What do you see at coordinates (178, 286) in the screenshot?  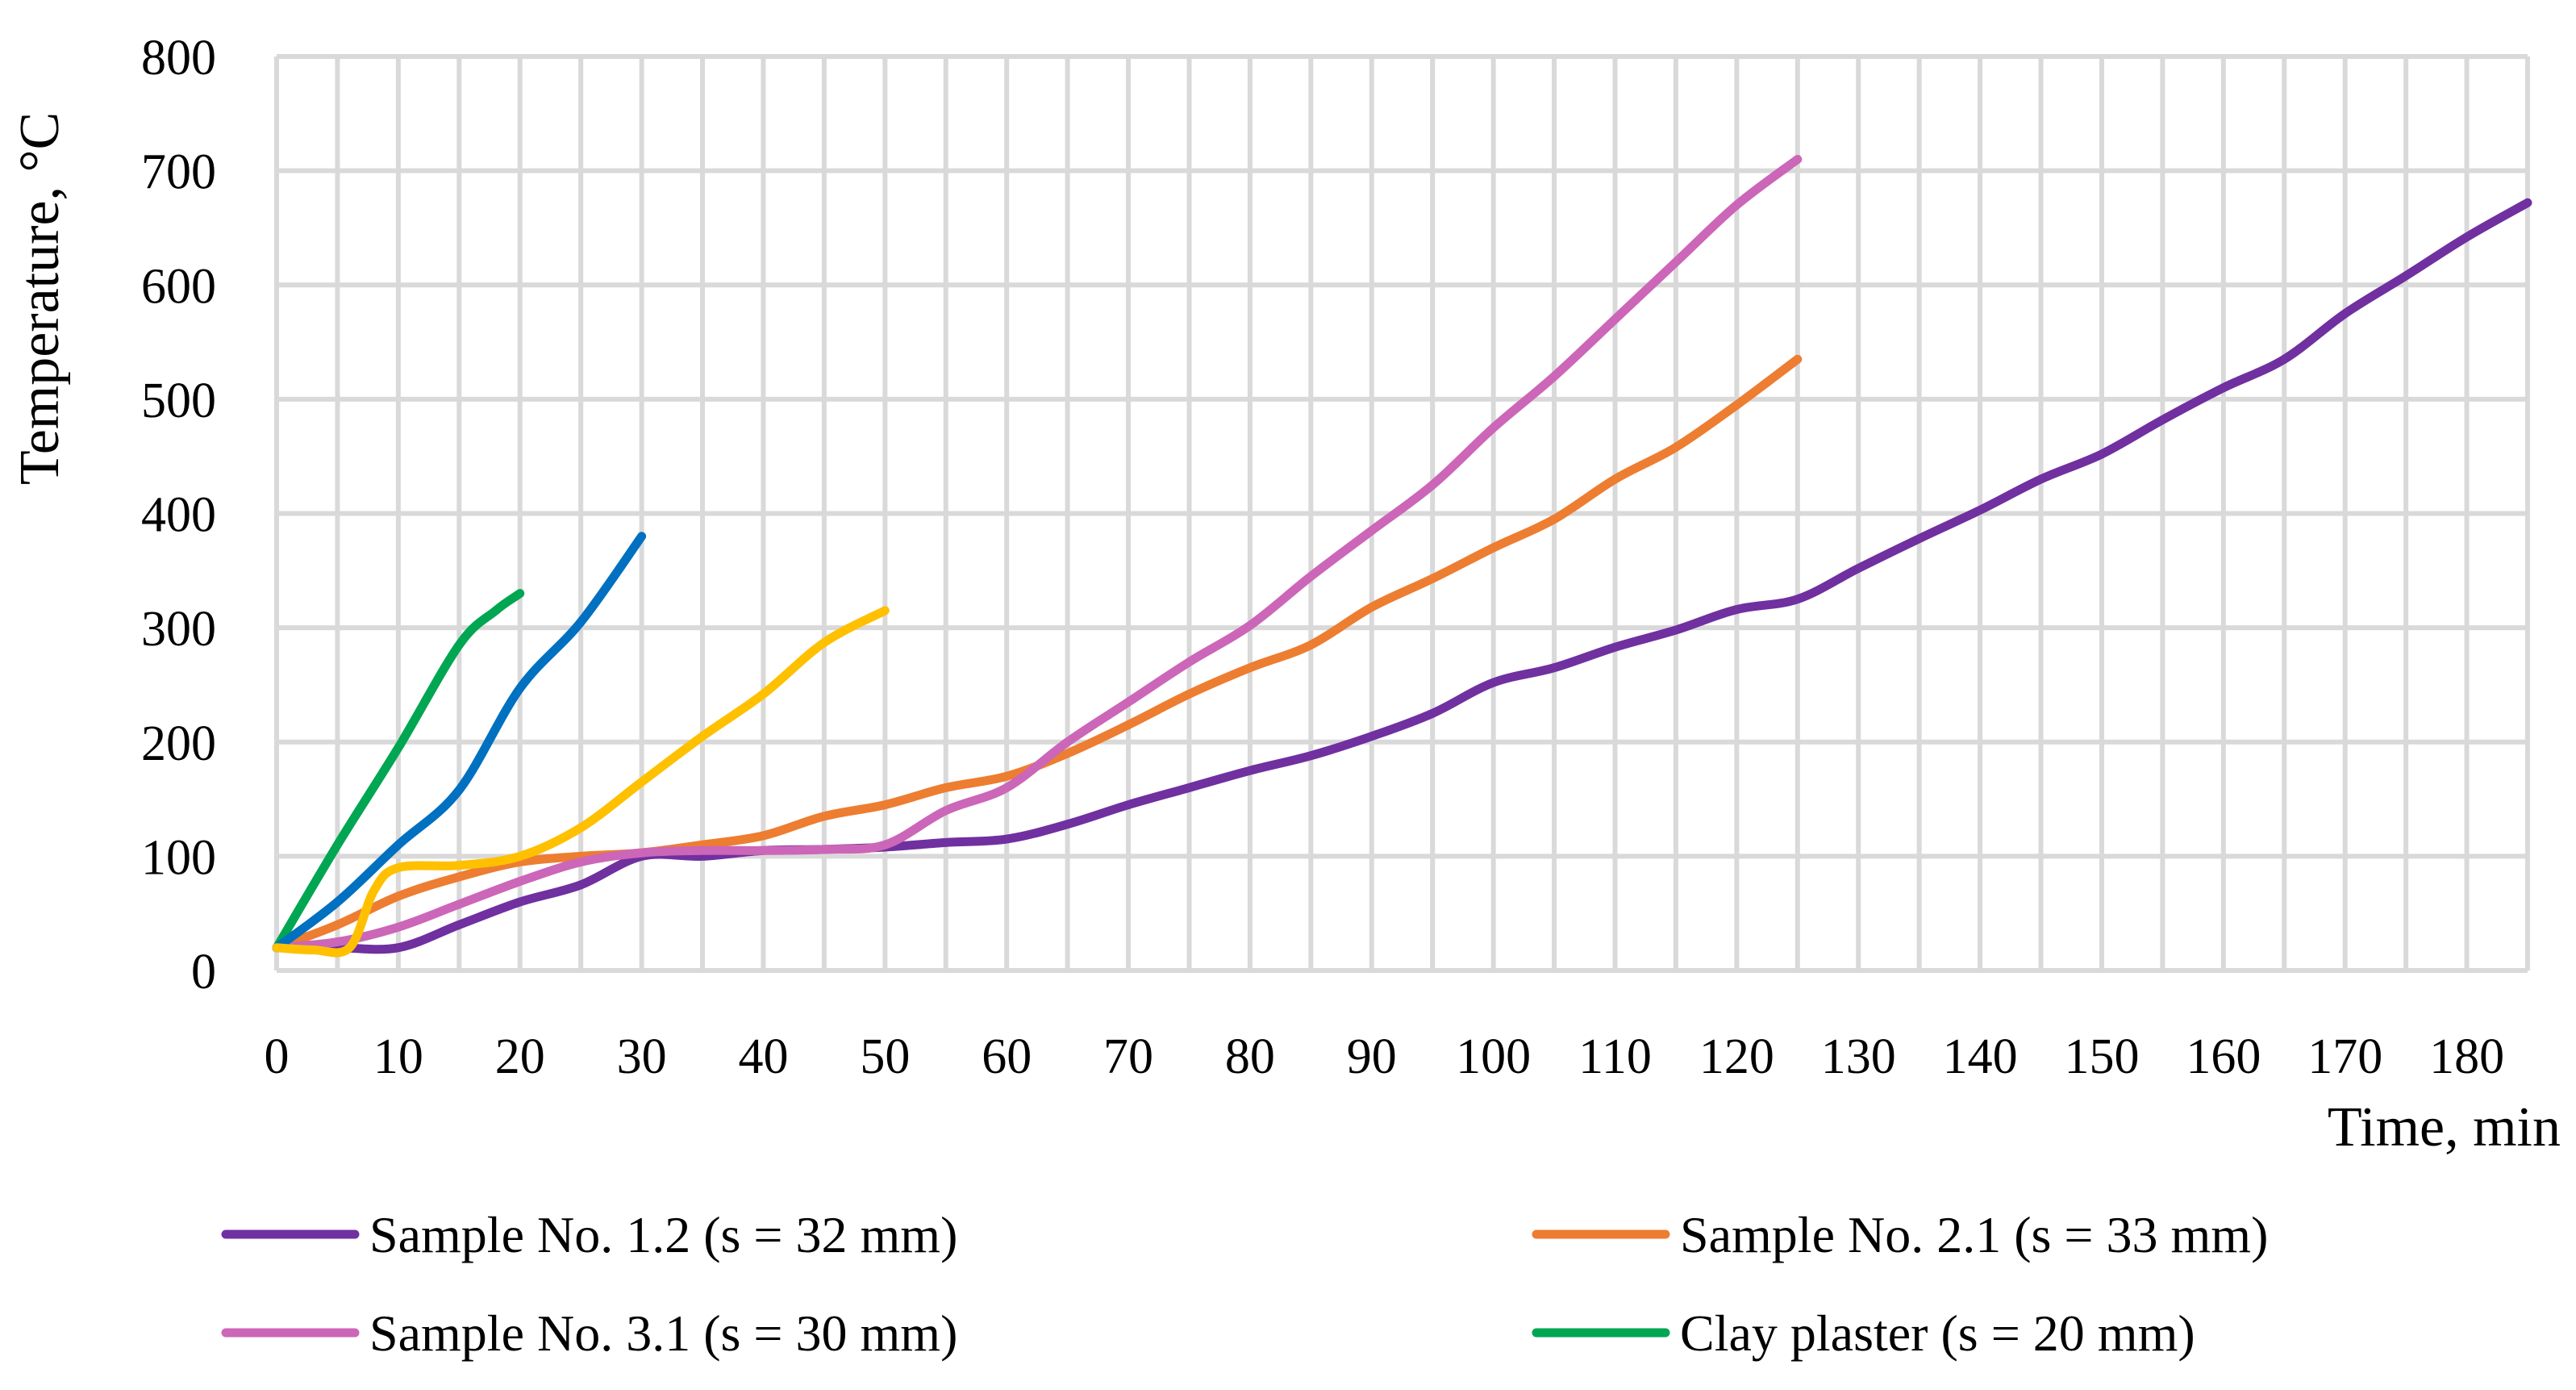 I see `y-tick-label: 600` at bounding box center [178, 286].